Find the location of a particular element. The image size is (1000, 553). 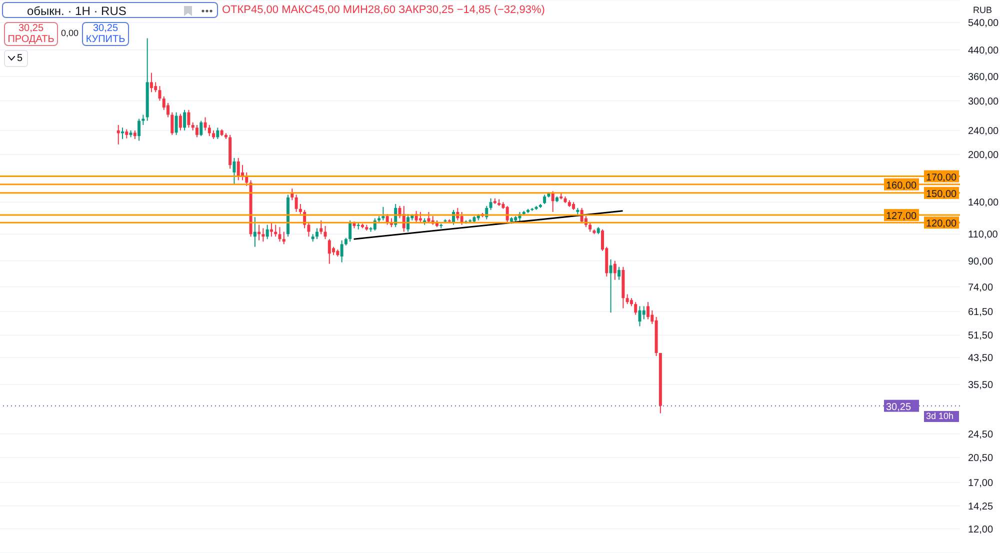

y-tick-label: 90,00 is located at coordinates (981, 262).